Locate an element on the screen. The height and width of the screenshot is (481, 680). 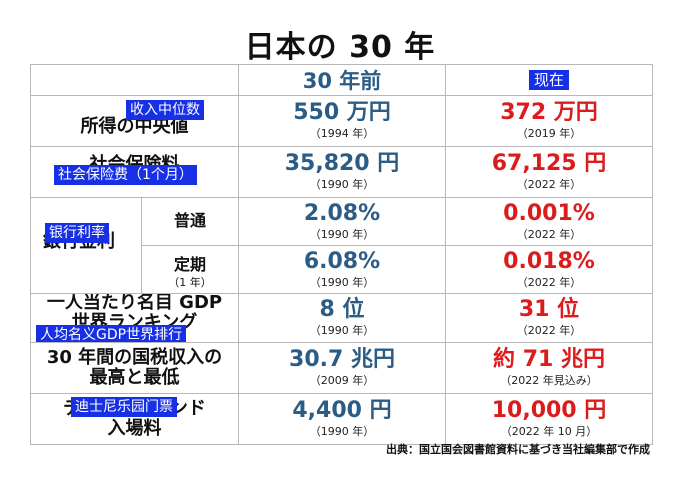
new-value-cell: 10,000 円 （2022 年 10 月） is located at coordinates (549, 419).